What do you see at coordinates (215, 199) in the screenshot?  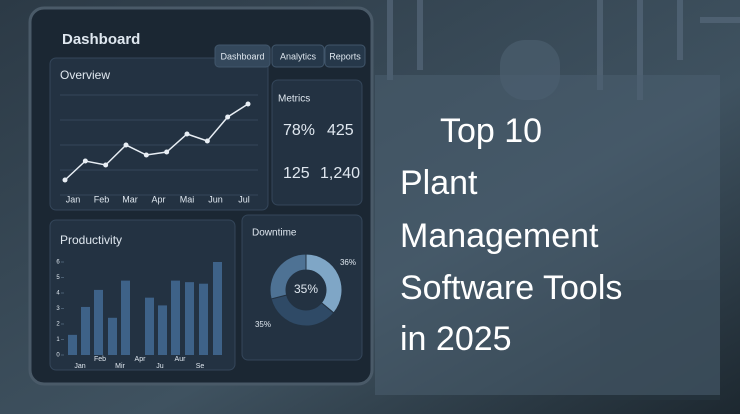 I see `x-tick-label: Jun` at bounding box center [215, 199].